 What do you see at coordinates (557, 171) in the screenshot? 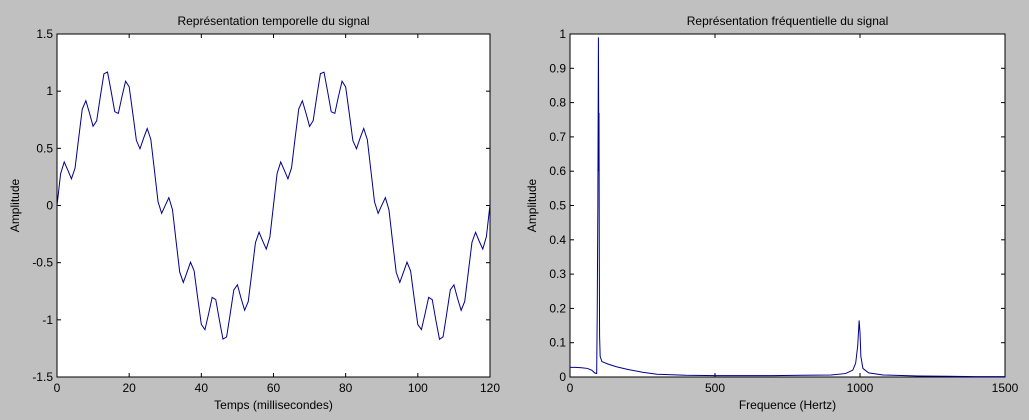
I see `ytick-label-frequency: 0.6` at bounding box center [557, 171].